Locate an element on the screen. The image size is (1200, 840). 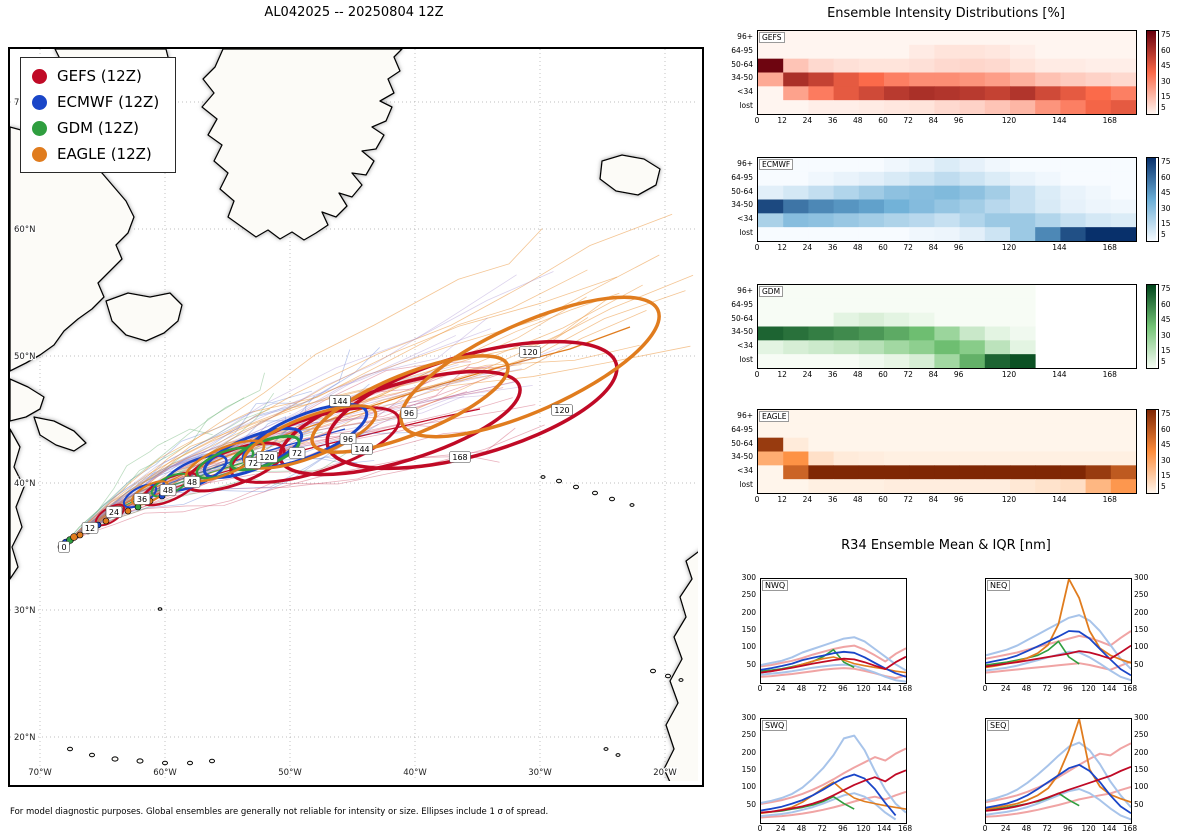
lon-tick-label: 60°W is located at coordinates (165, 773).